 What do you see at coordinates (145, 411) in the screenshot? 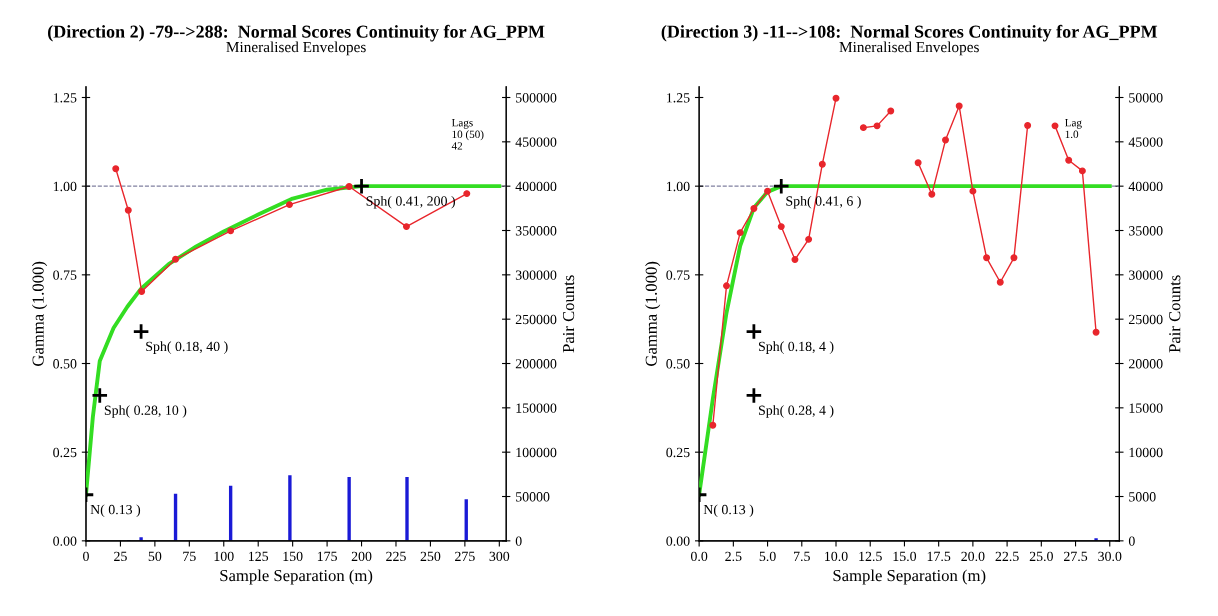
I see `data-label: Sph( 0.28, 10 )` at bounding box center [145, 411].